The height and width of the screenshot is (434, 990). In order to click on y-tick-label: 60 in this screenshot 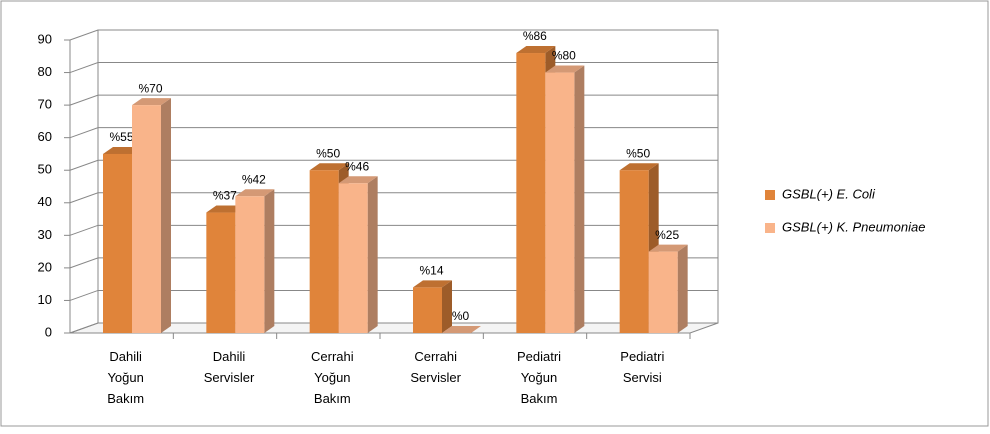, I will do `click(45, 136)`.